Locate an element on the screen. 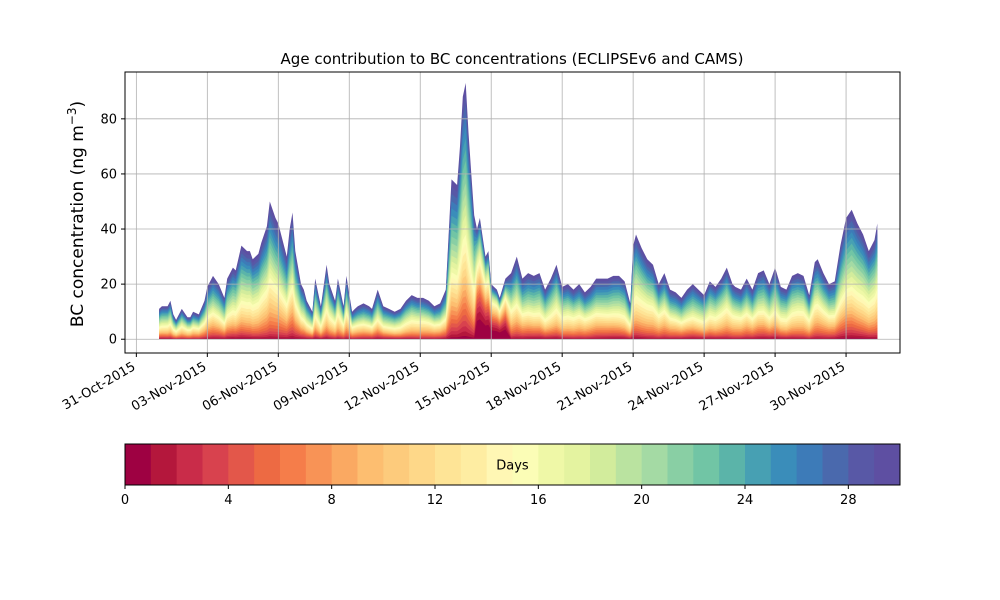 Image resolution: width=1000 pixels, height=600 pixels. y-axis-label-exponent: −3 is located at coordinates (72, 116).